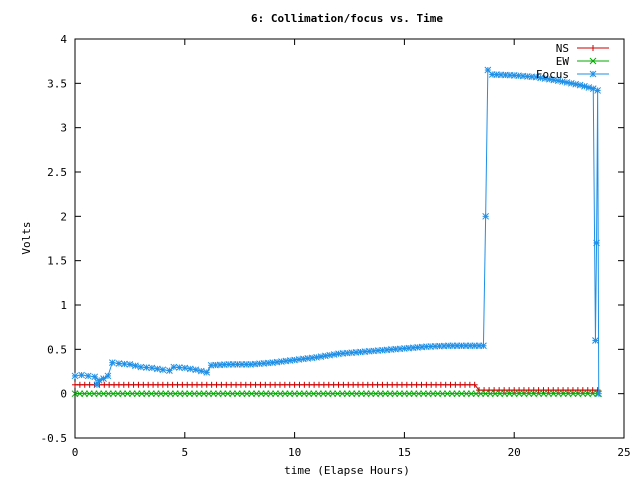 The height and width of the screenshot is (480, 640). What do you see at coordinates (184, 452) in the screenshot?
I see `x-tick-label: 5` at bounding box center [184, 452].